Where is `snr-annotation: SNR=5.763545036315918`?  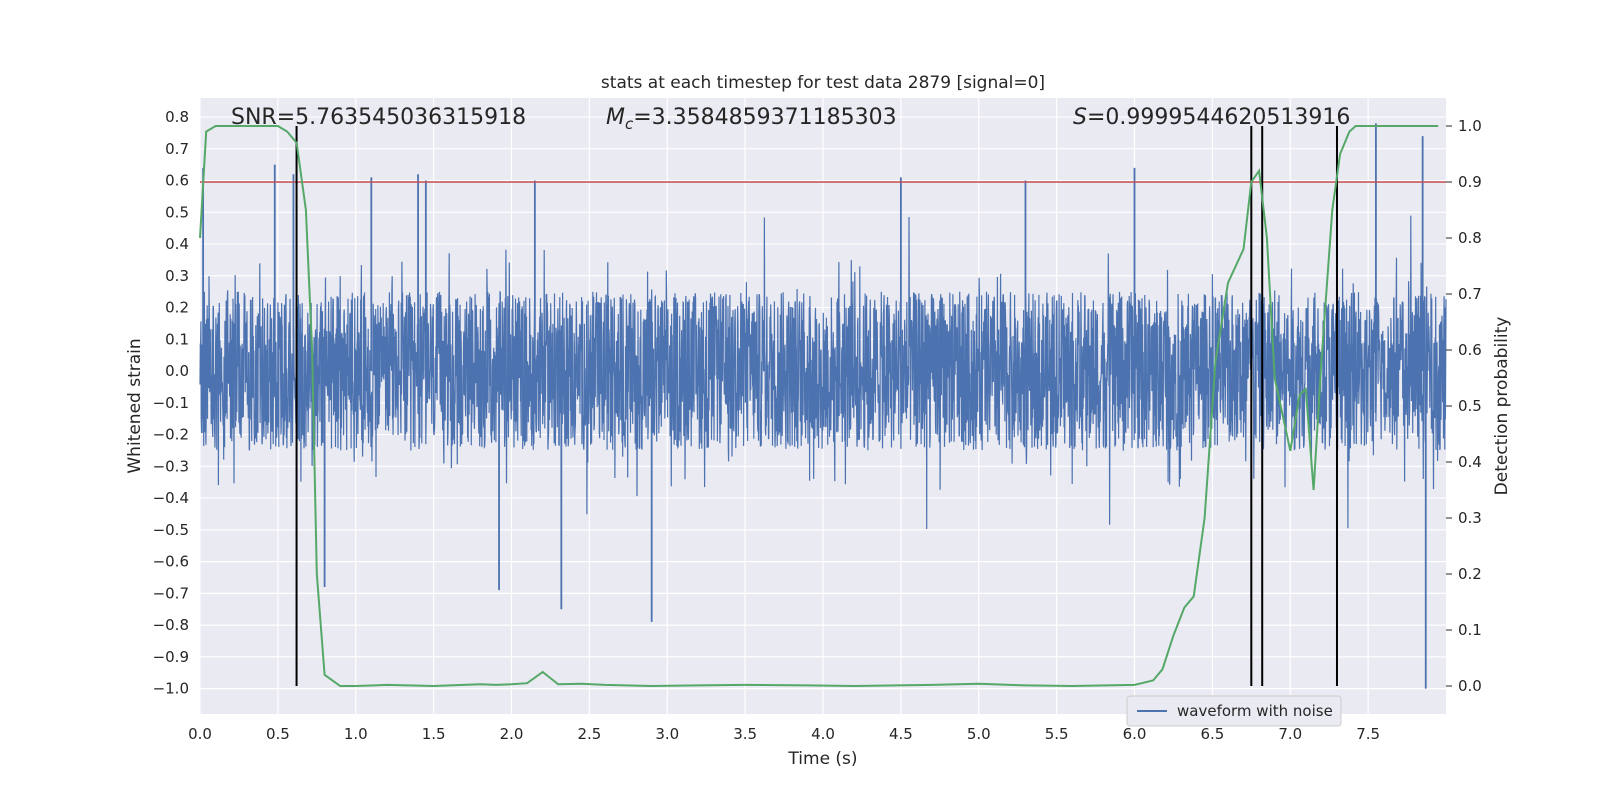 snr-annotation: SNR=5.763545036315918 is located at coordinates (378, 117).